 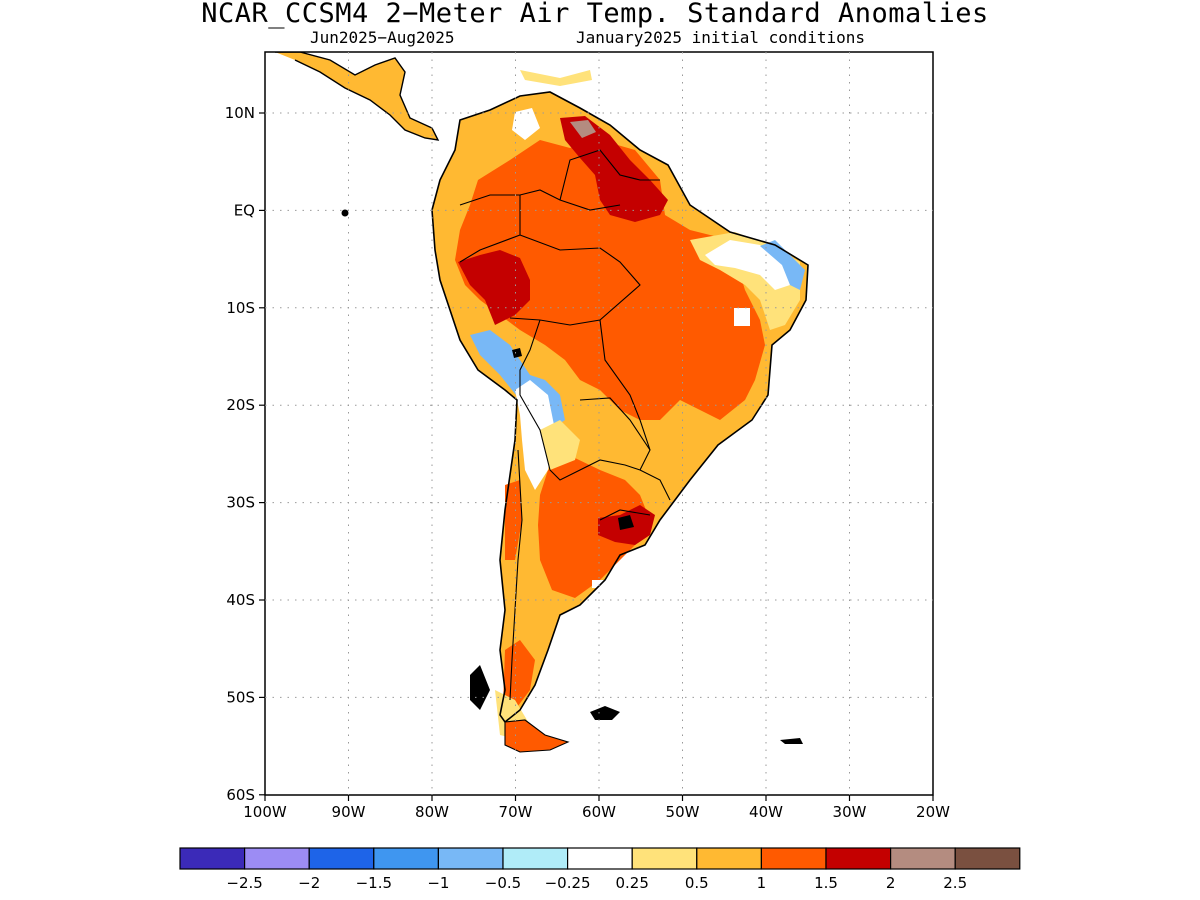 I want to click on colorbar-tick-label: −0.5, so click(x=503, y=883).